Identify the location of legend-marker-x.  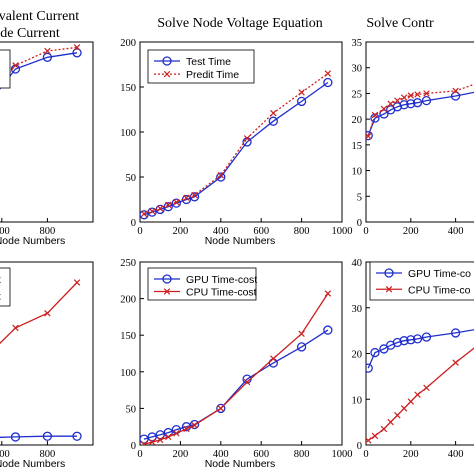
(389, 289).